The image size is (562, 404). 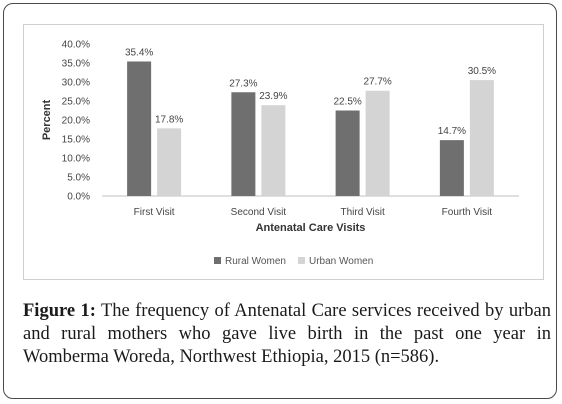 What do you see at coordinates (362, 212) in the screenshot?
I see `x-tick-label: Third Visit` at bounding box center [362, 212].